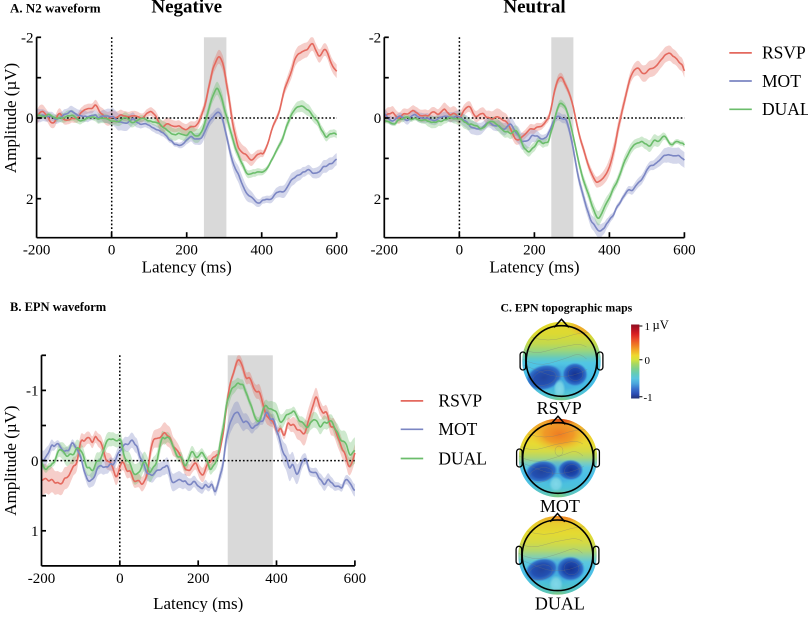 This screenshot has width=808, height=617. Describe the element at coordinates (58, 307) in the screenshot. I see `svg-text: B. EPN waveform` at that location.